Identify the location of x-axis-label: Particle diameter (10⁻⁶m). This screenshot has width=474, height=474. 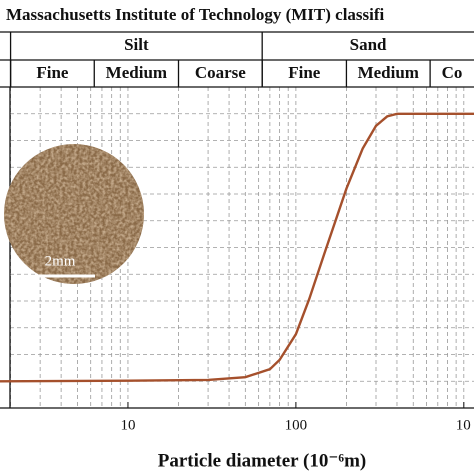
(262, 460).